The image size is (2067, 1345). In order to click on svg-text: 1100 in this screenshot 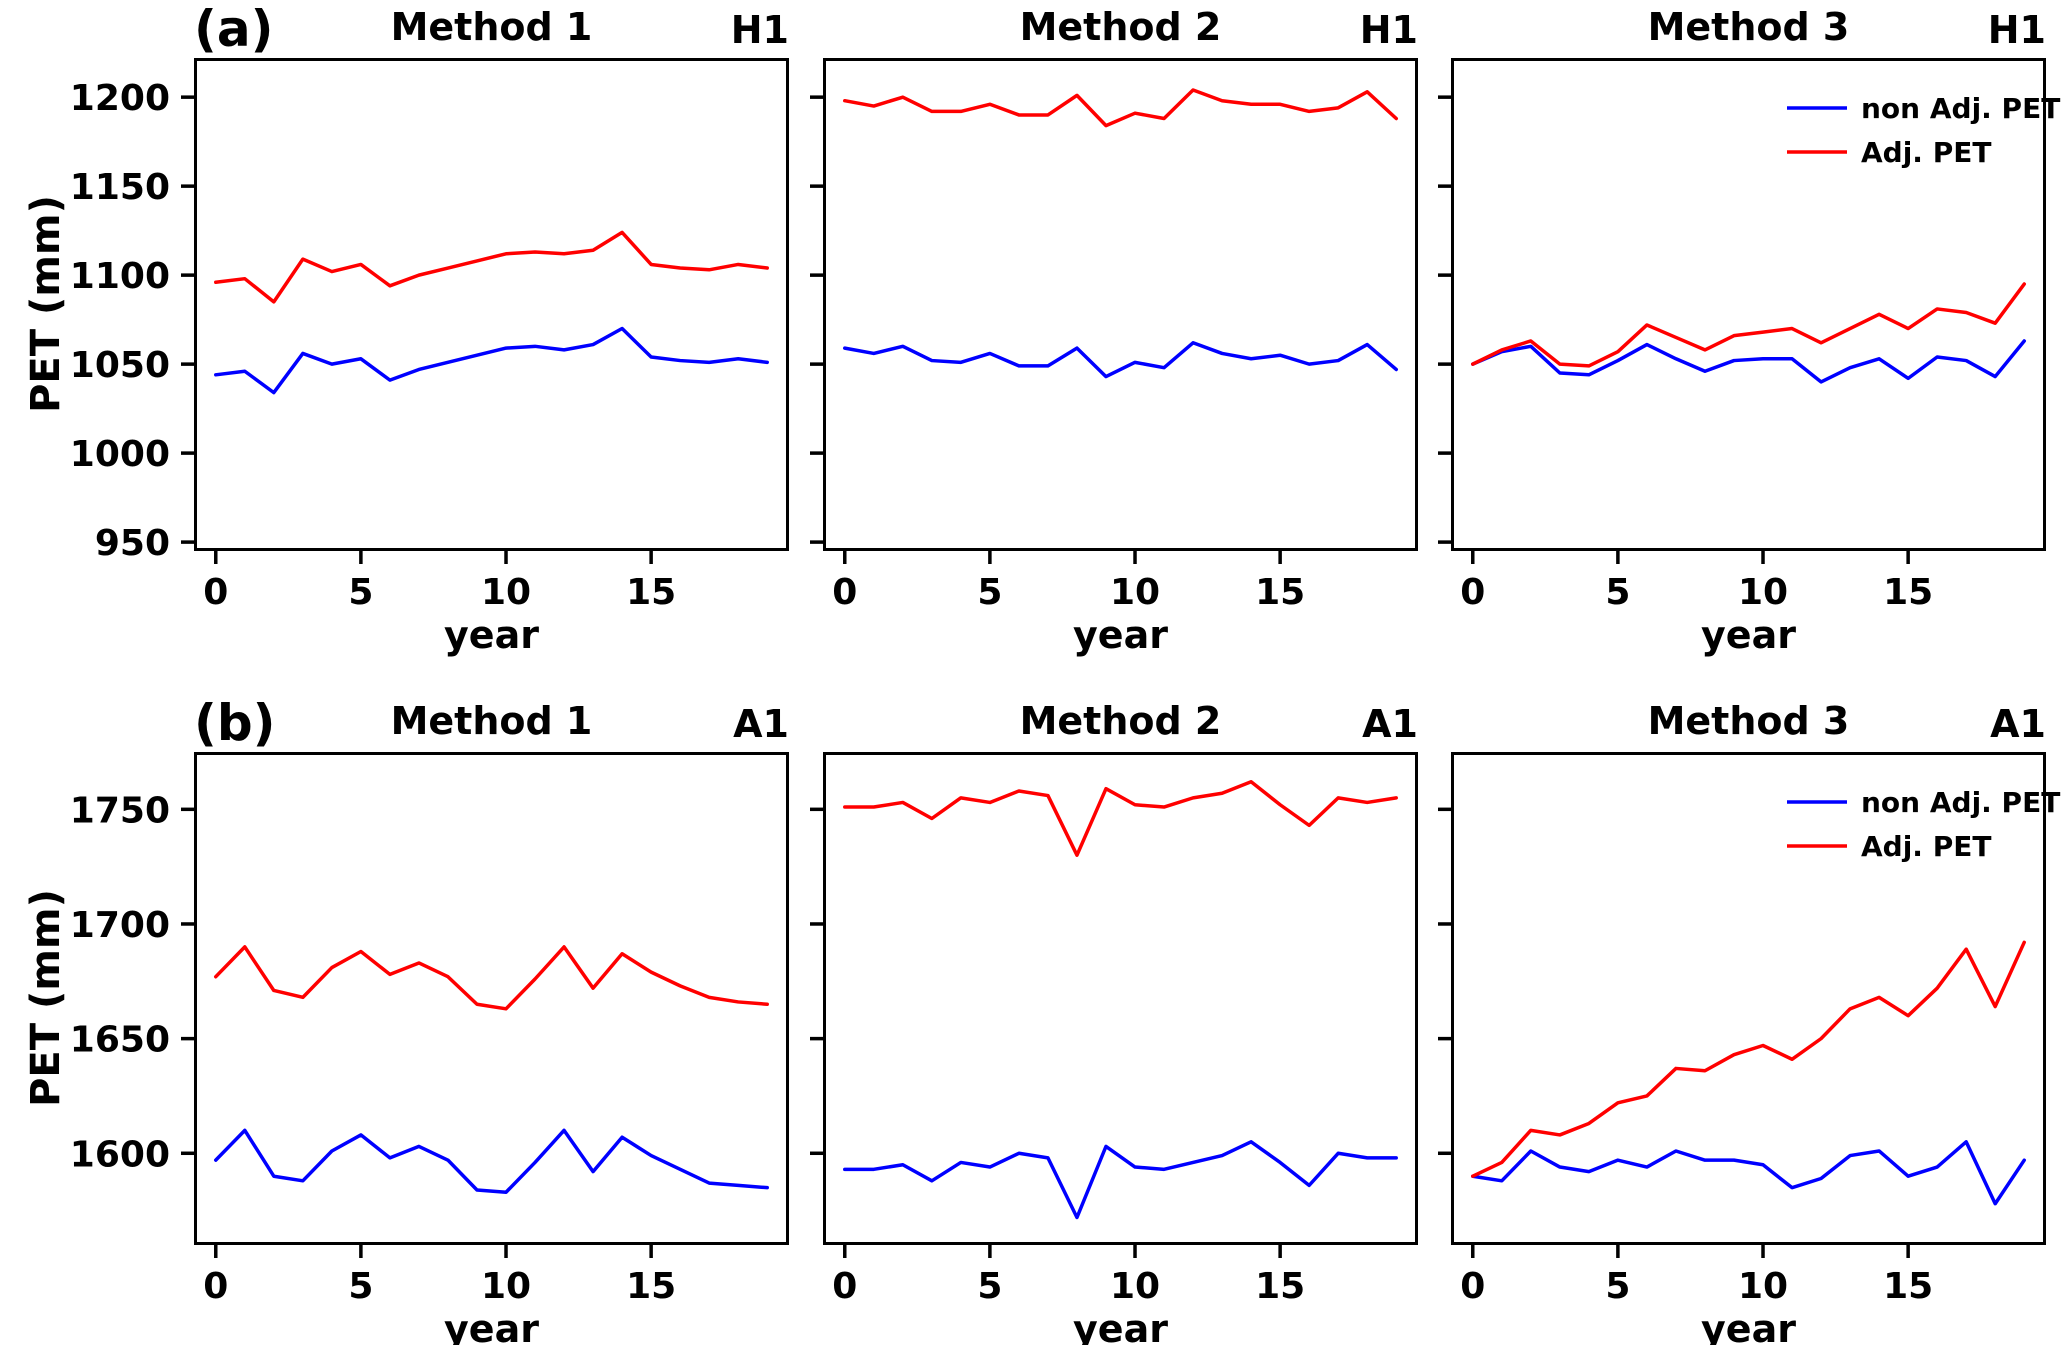, I will do `click(120, 276)`.